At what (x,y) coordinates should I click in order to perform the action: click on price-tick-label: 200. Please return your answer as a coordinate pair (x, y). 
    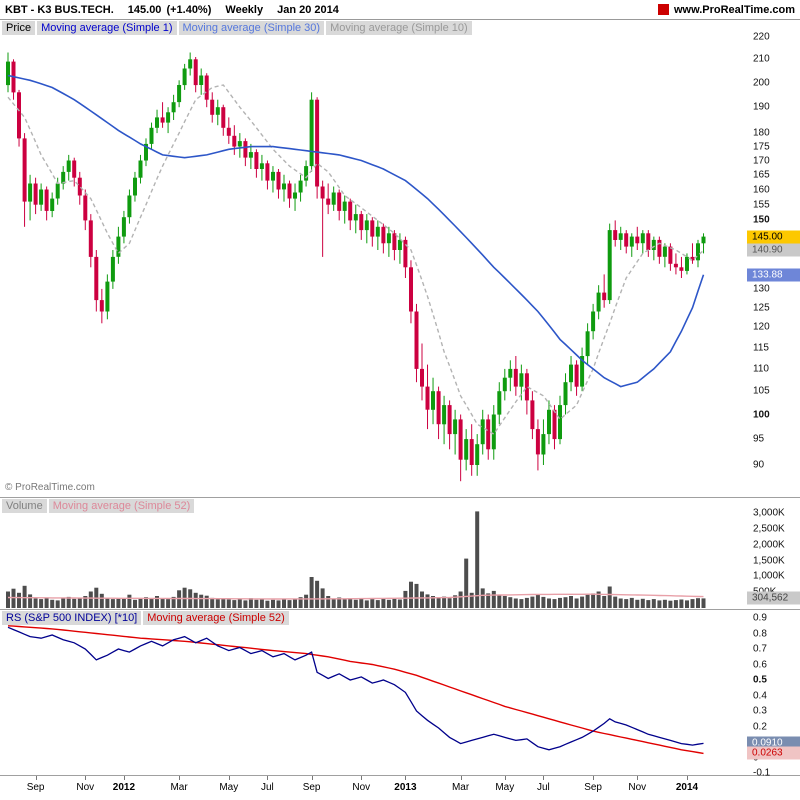
    Looking at the image, I should click on (761, 83).